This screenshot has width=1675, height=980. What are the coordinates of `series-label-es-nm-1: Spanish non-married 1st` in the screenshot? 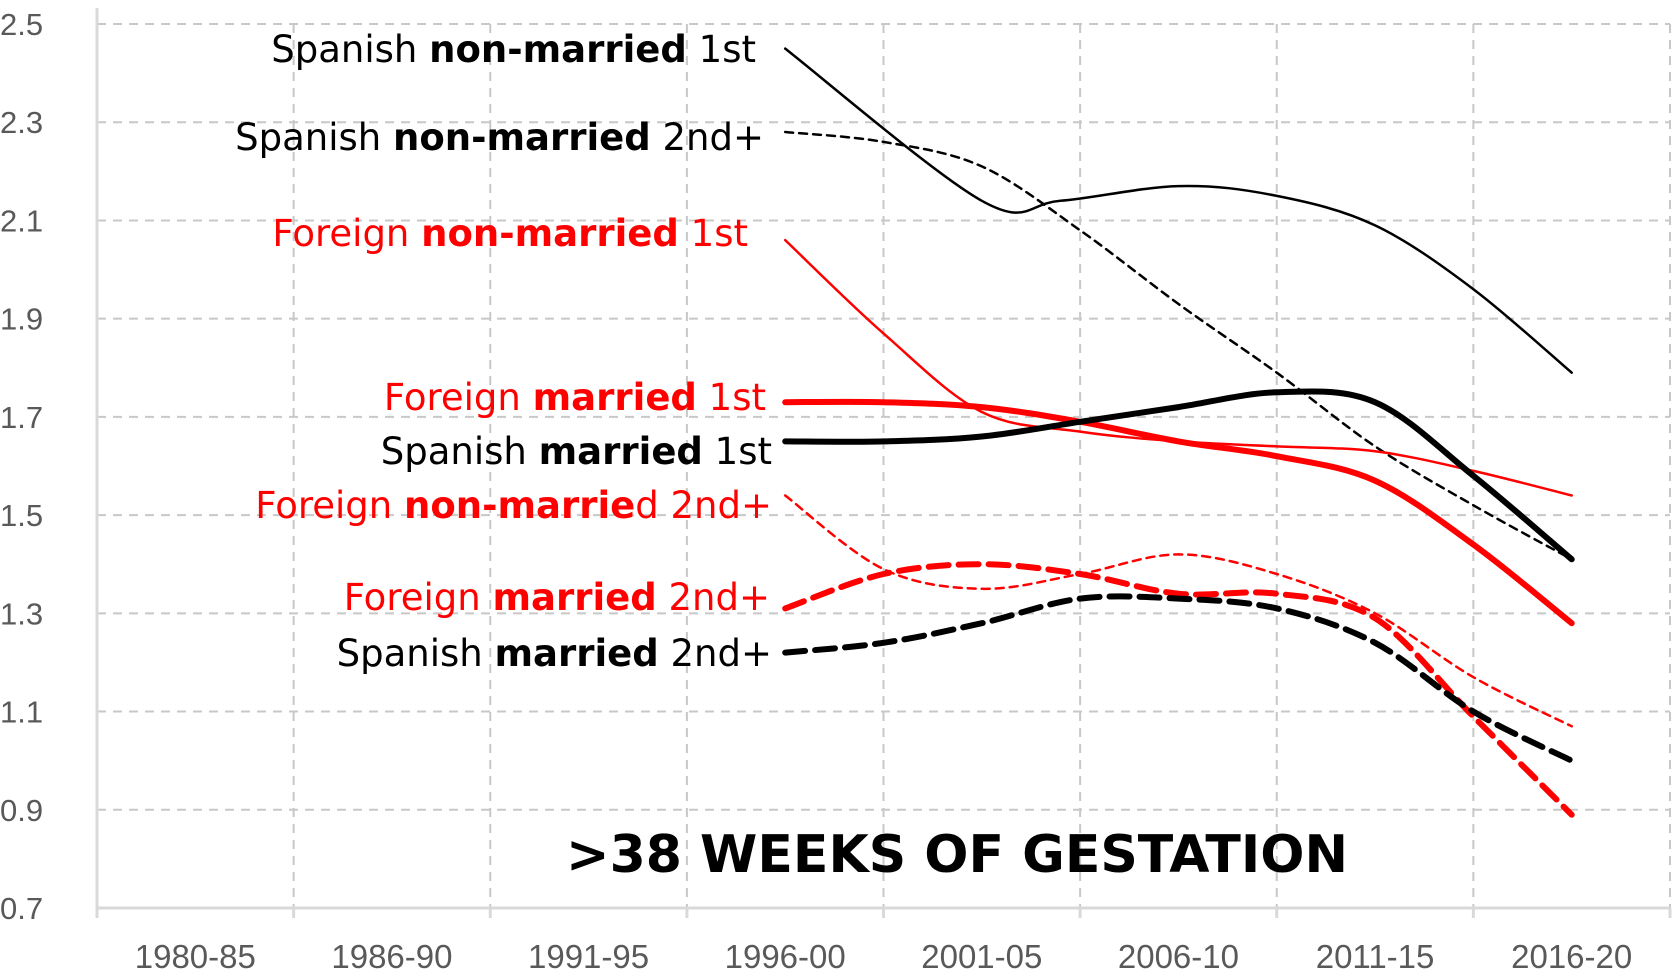 It's located at (513, 49).